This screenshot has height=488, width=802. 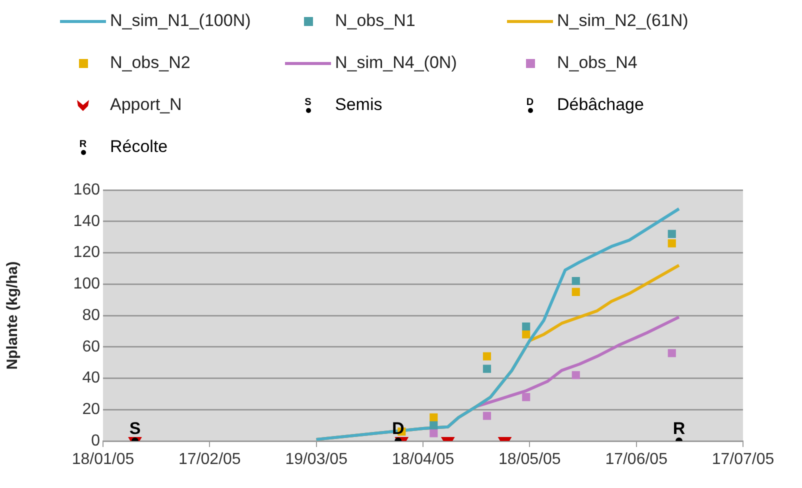 What do you see at coordinates (86, 221) in the screenshot?
I see `y-tick-label: 140` at bounding box center [86, 221].